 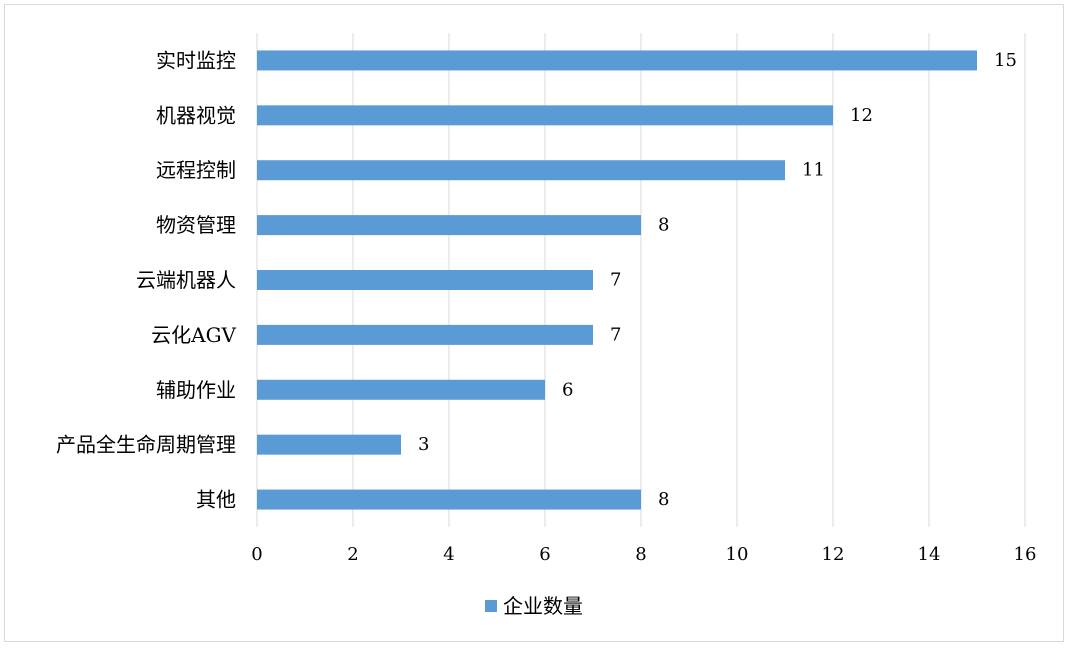 I want to click on category-label: 远程控制, so click(x=196, y=170).